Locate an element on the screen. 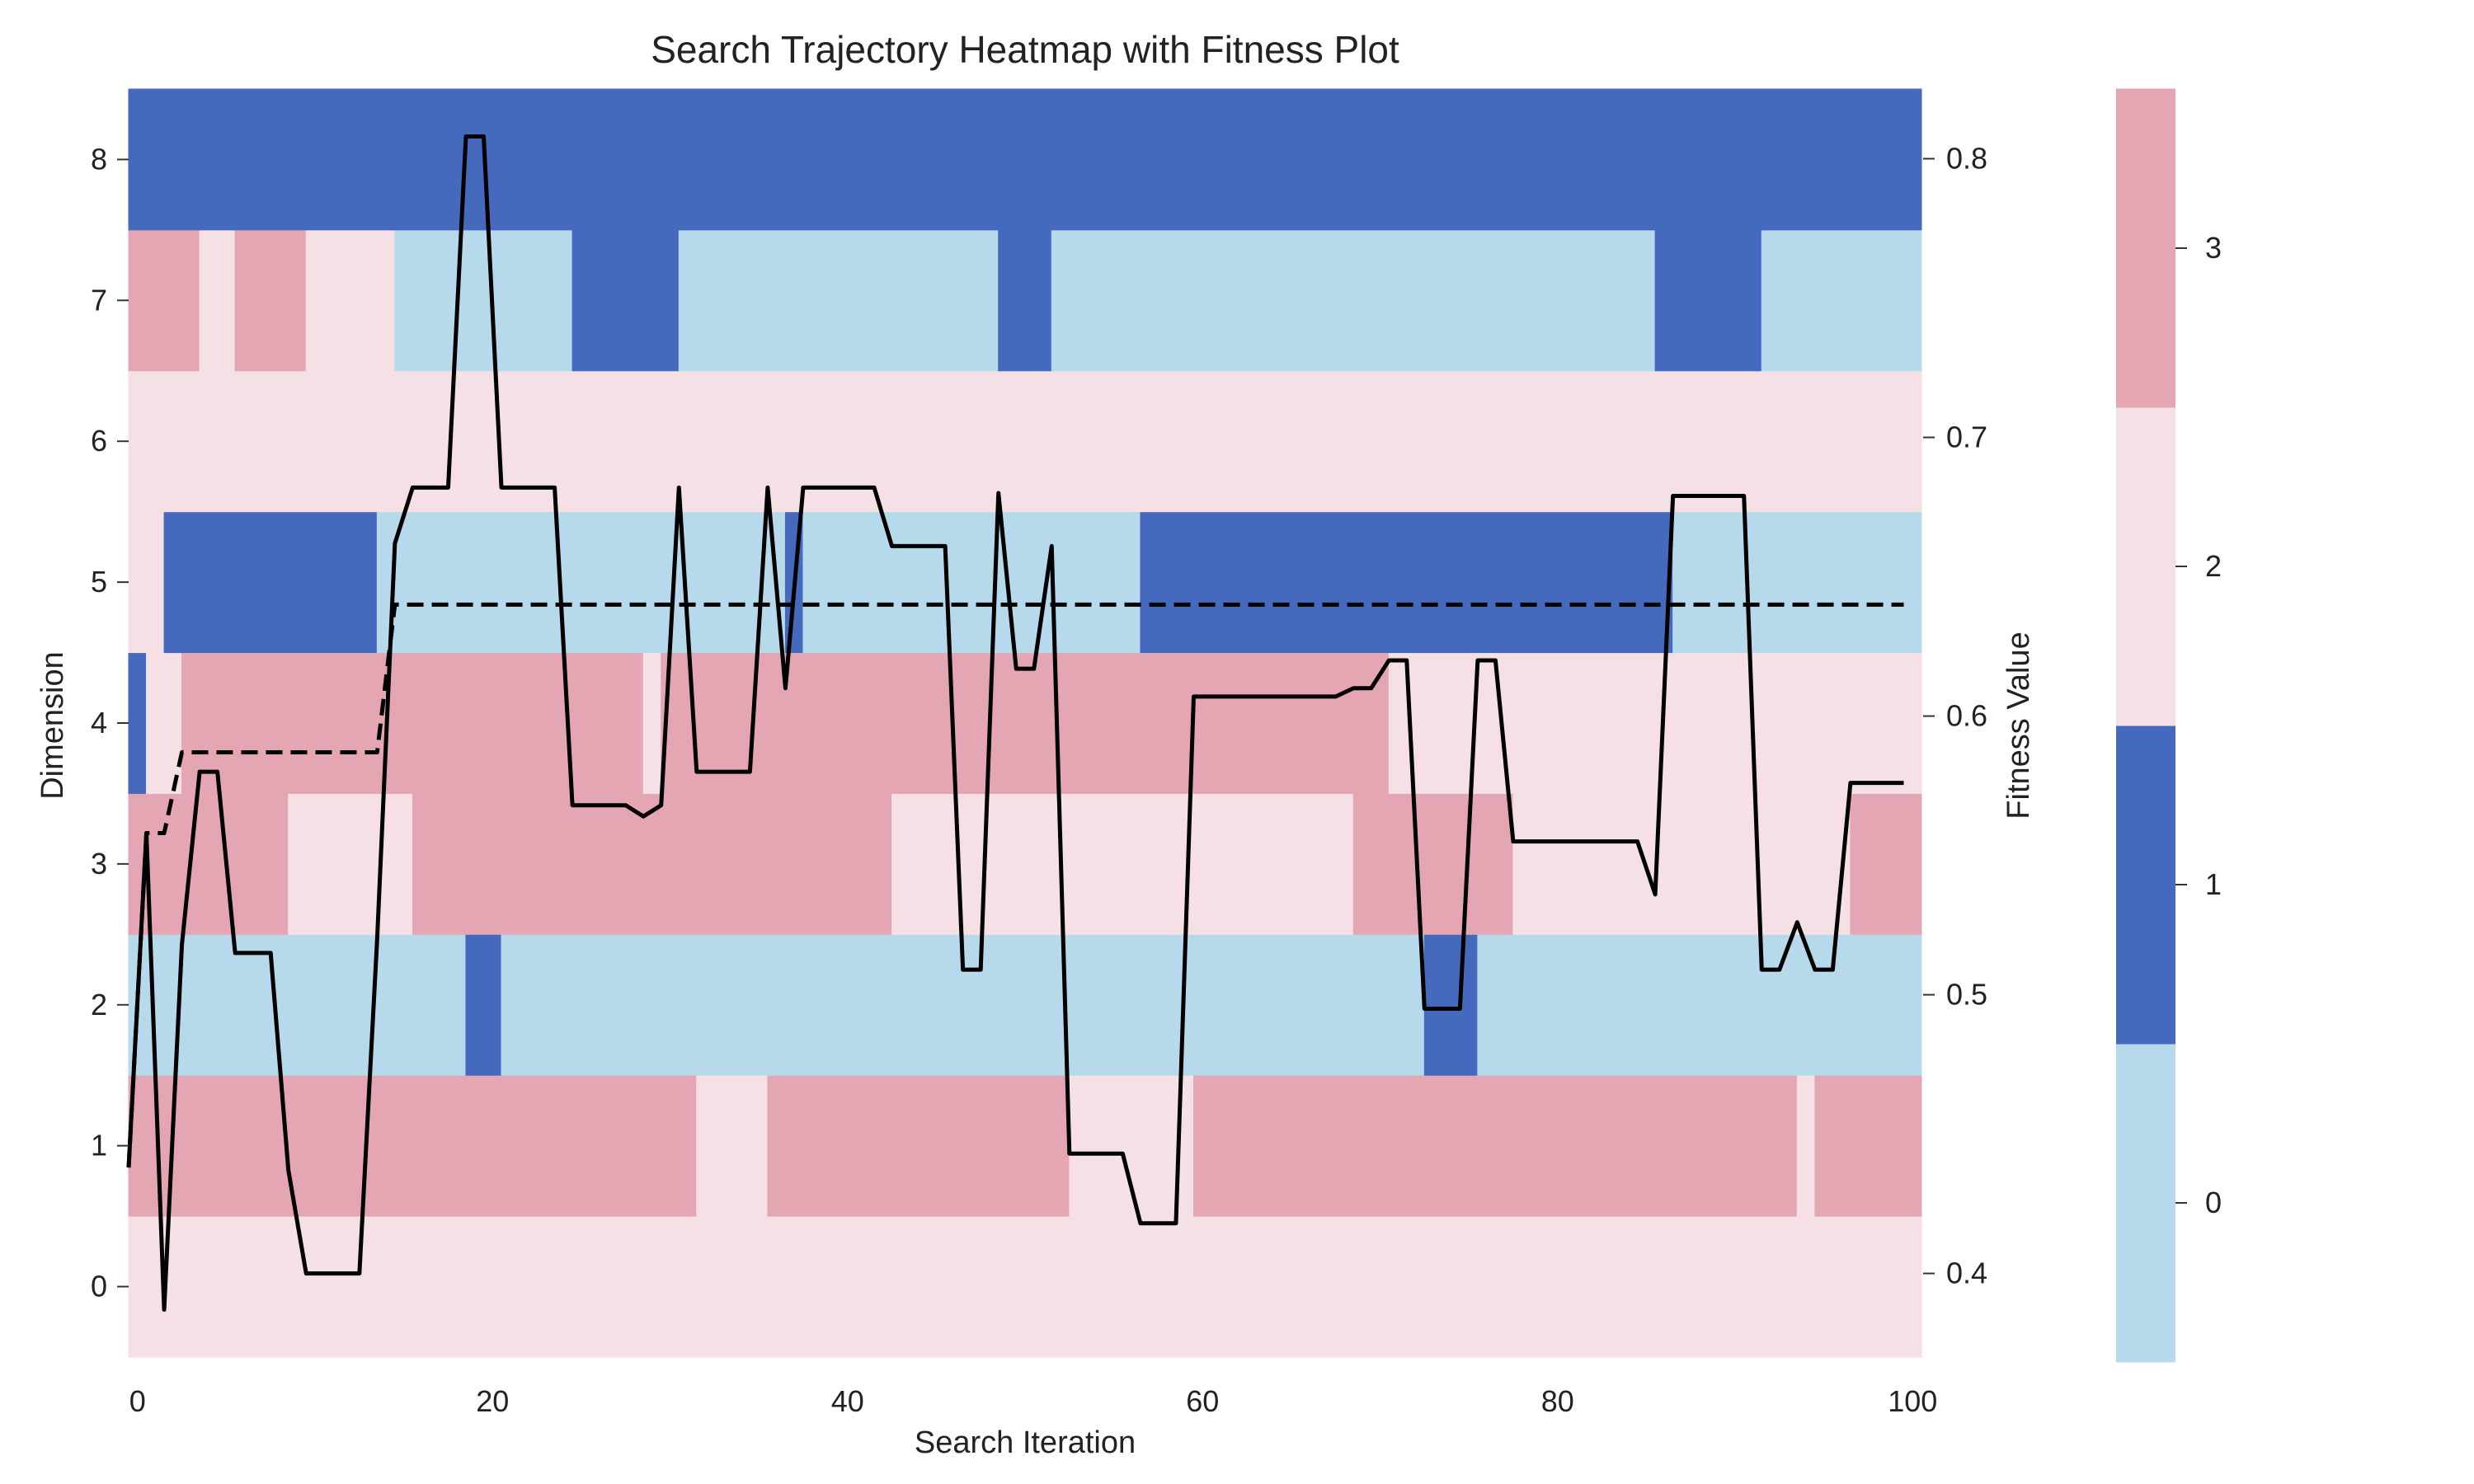 This screenshot has height=1484, width=2474. x-axis-label: Search Iteration is located at coordinates (1025, 1442).